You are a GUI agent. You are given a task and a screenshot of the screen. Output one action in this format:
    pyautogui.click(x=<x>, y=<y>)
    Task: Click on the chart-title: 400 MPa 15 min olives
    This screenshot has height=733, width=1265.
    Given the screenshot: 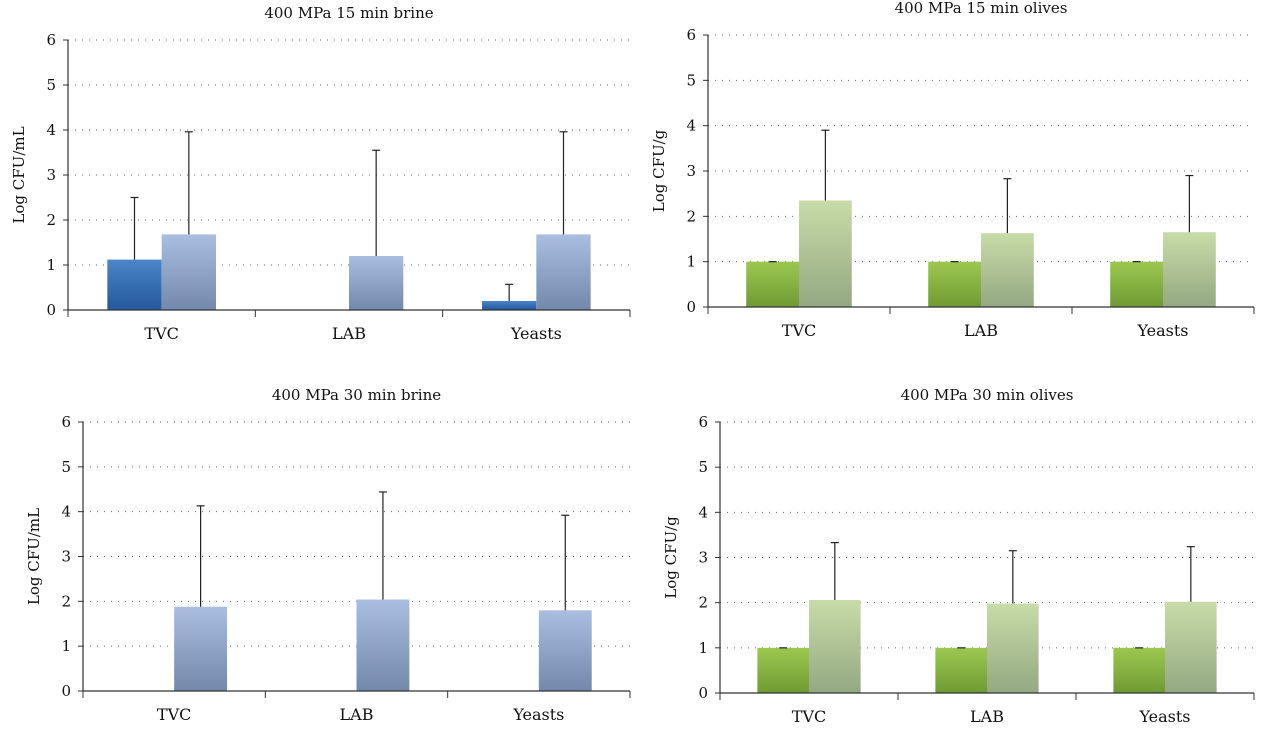 What is the action you would take?
    pyautogui.click(x=981, y=8)
    